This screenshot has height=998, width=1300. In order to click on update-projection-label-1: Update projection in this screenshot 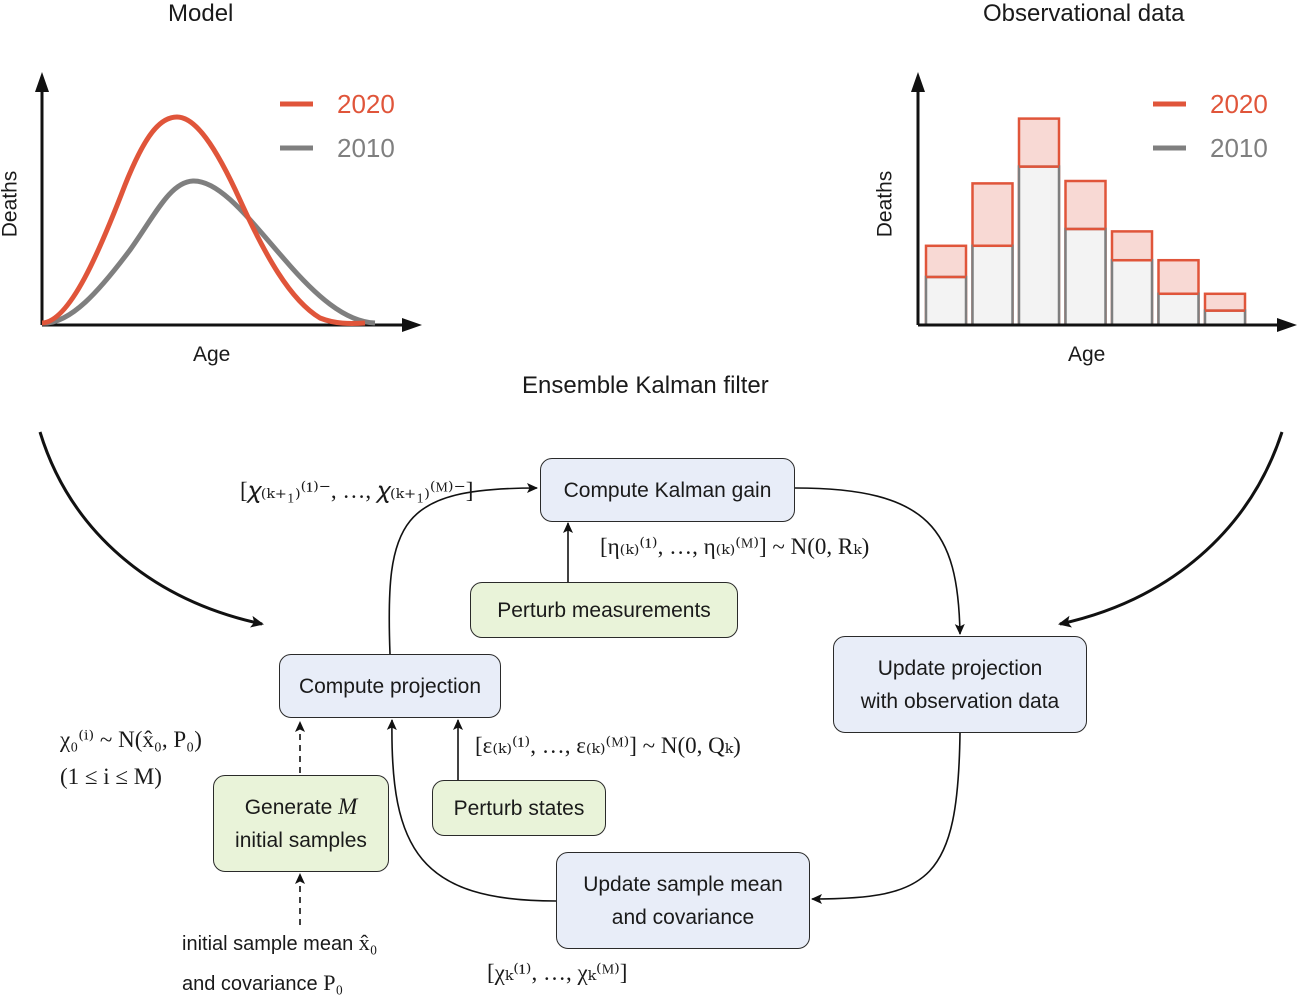, I will do `click(960, 668)`.